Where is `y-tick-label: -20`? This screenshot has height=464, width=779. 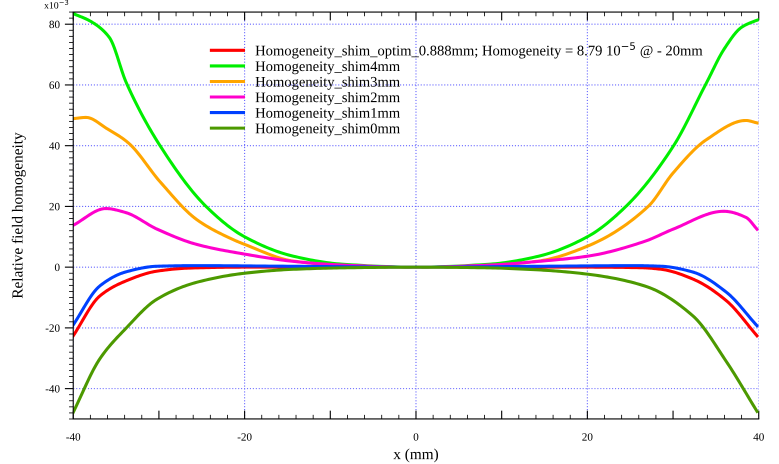 y-tick-label: -20 is located at coordinates (53, 328).